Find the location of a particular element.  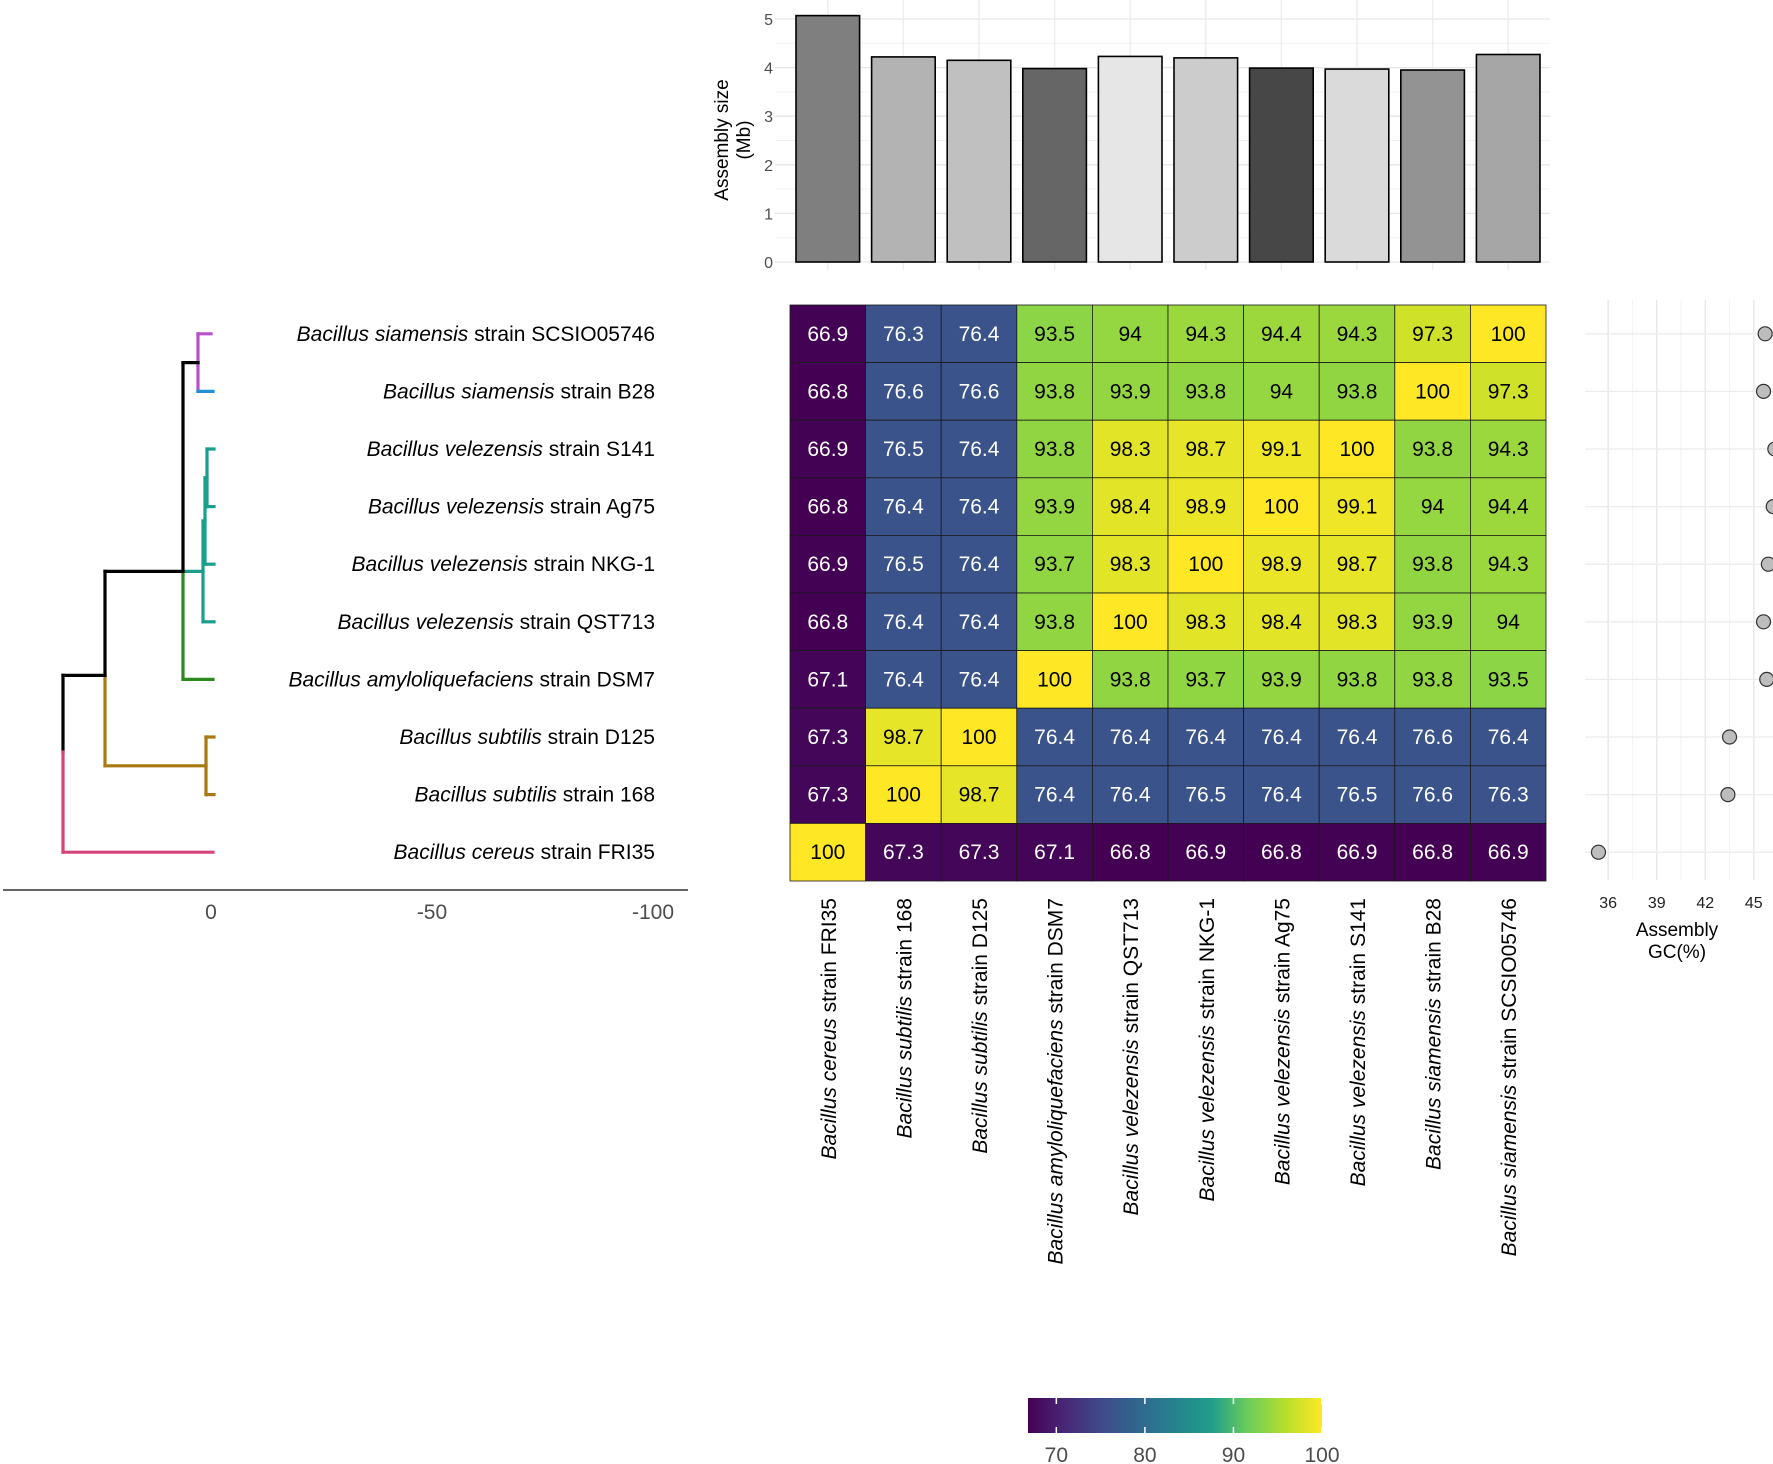

row-label: Bacillus siamensis strain SCSIO05746 is located at coordinates (476, 334).